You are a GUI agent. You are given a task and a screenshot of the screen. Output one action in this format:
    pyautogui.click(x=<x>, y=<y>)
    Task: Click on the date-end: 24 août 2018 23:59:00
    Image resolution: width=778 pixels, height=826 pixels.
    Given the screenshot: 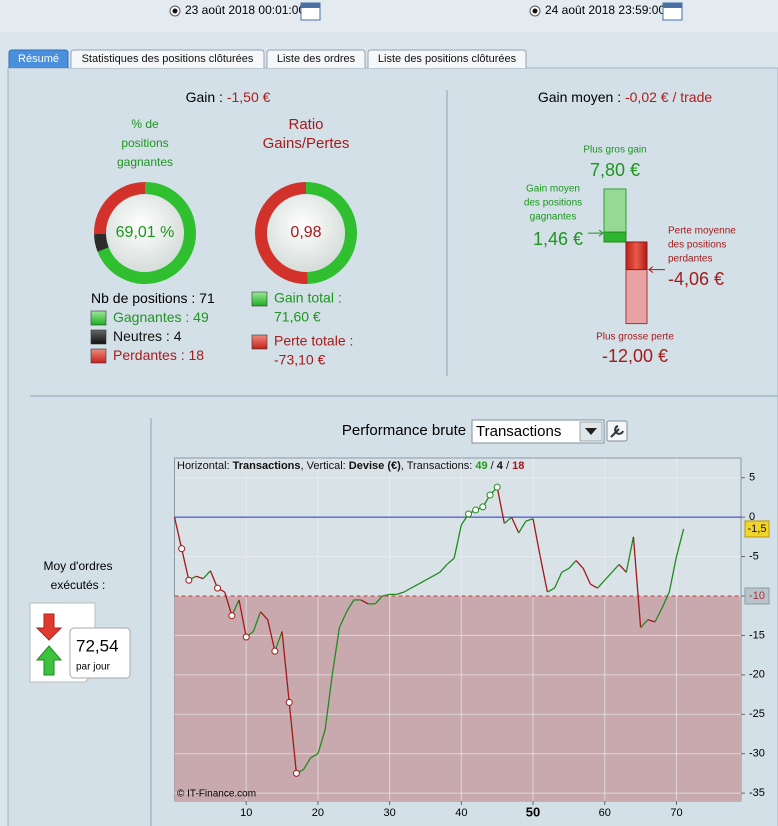 What is the action you would take?
    pyautogui.click(x=606, y=11)
    